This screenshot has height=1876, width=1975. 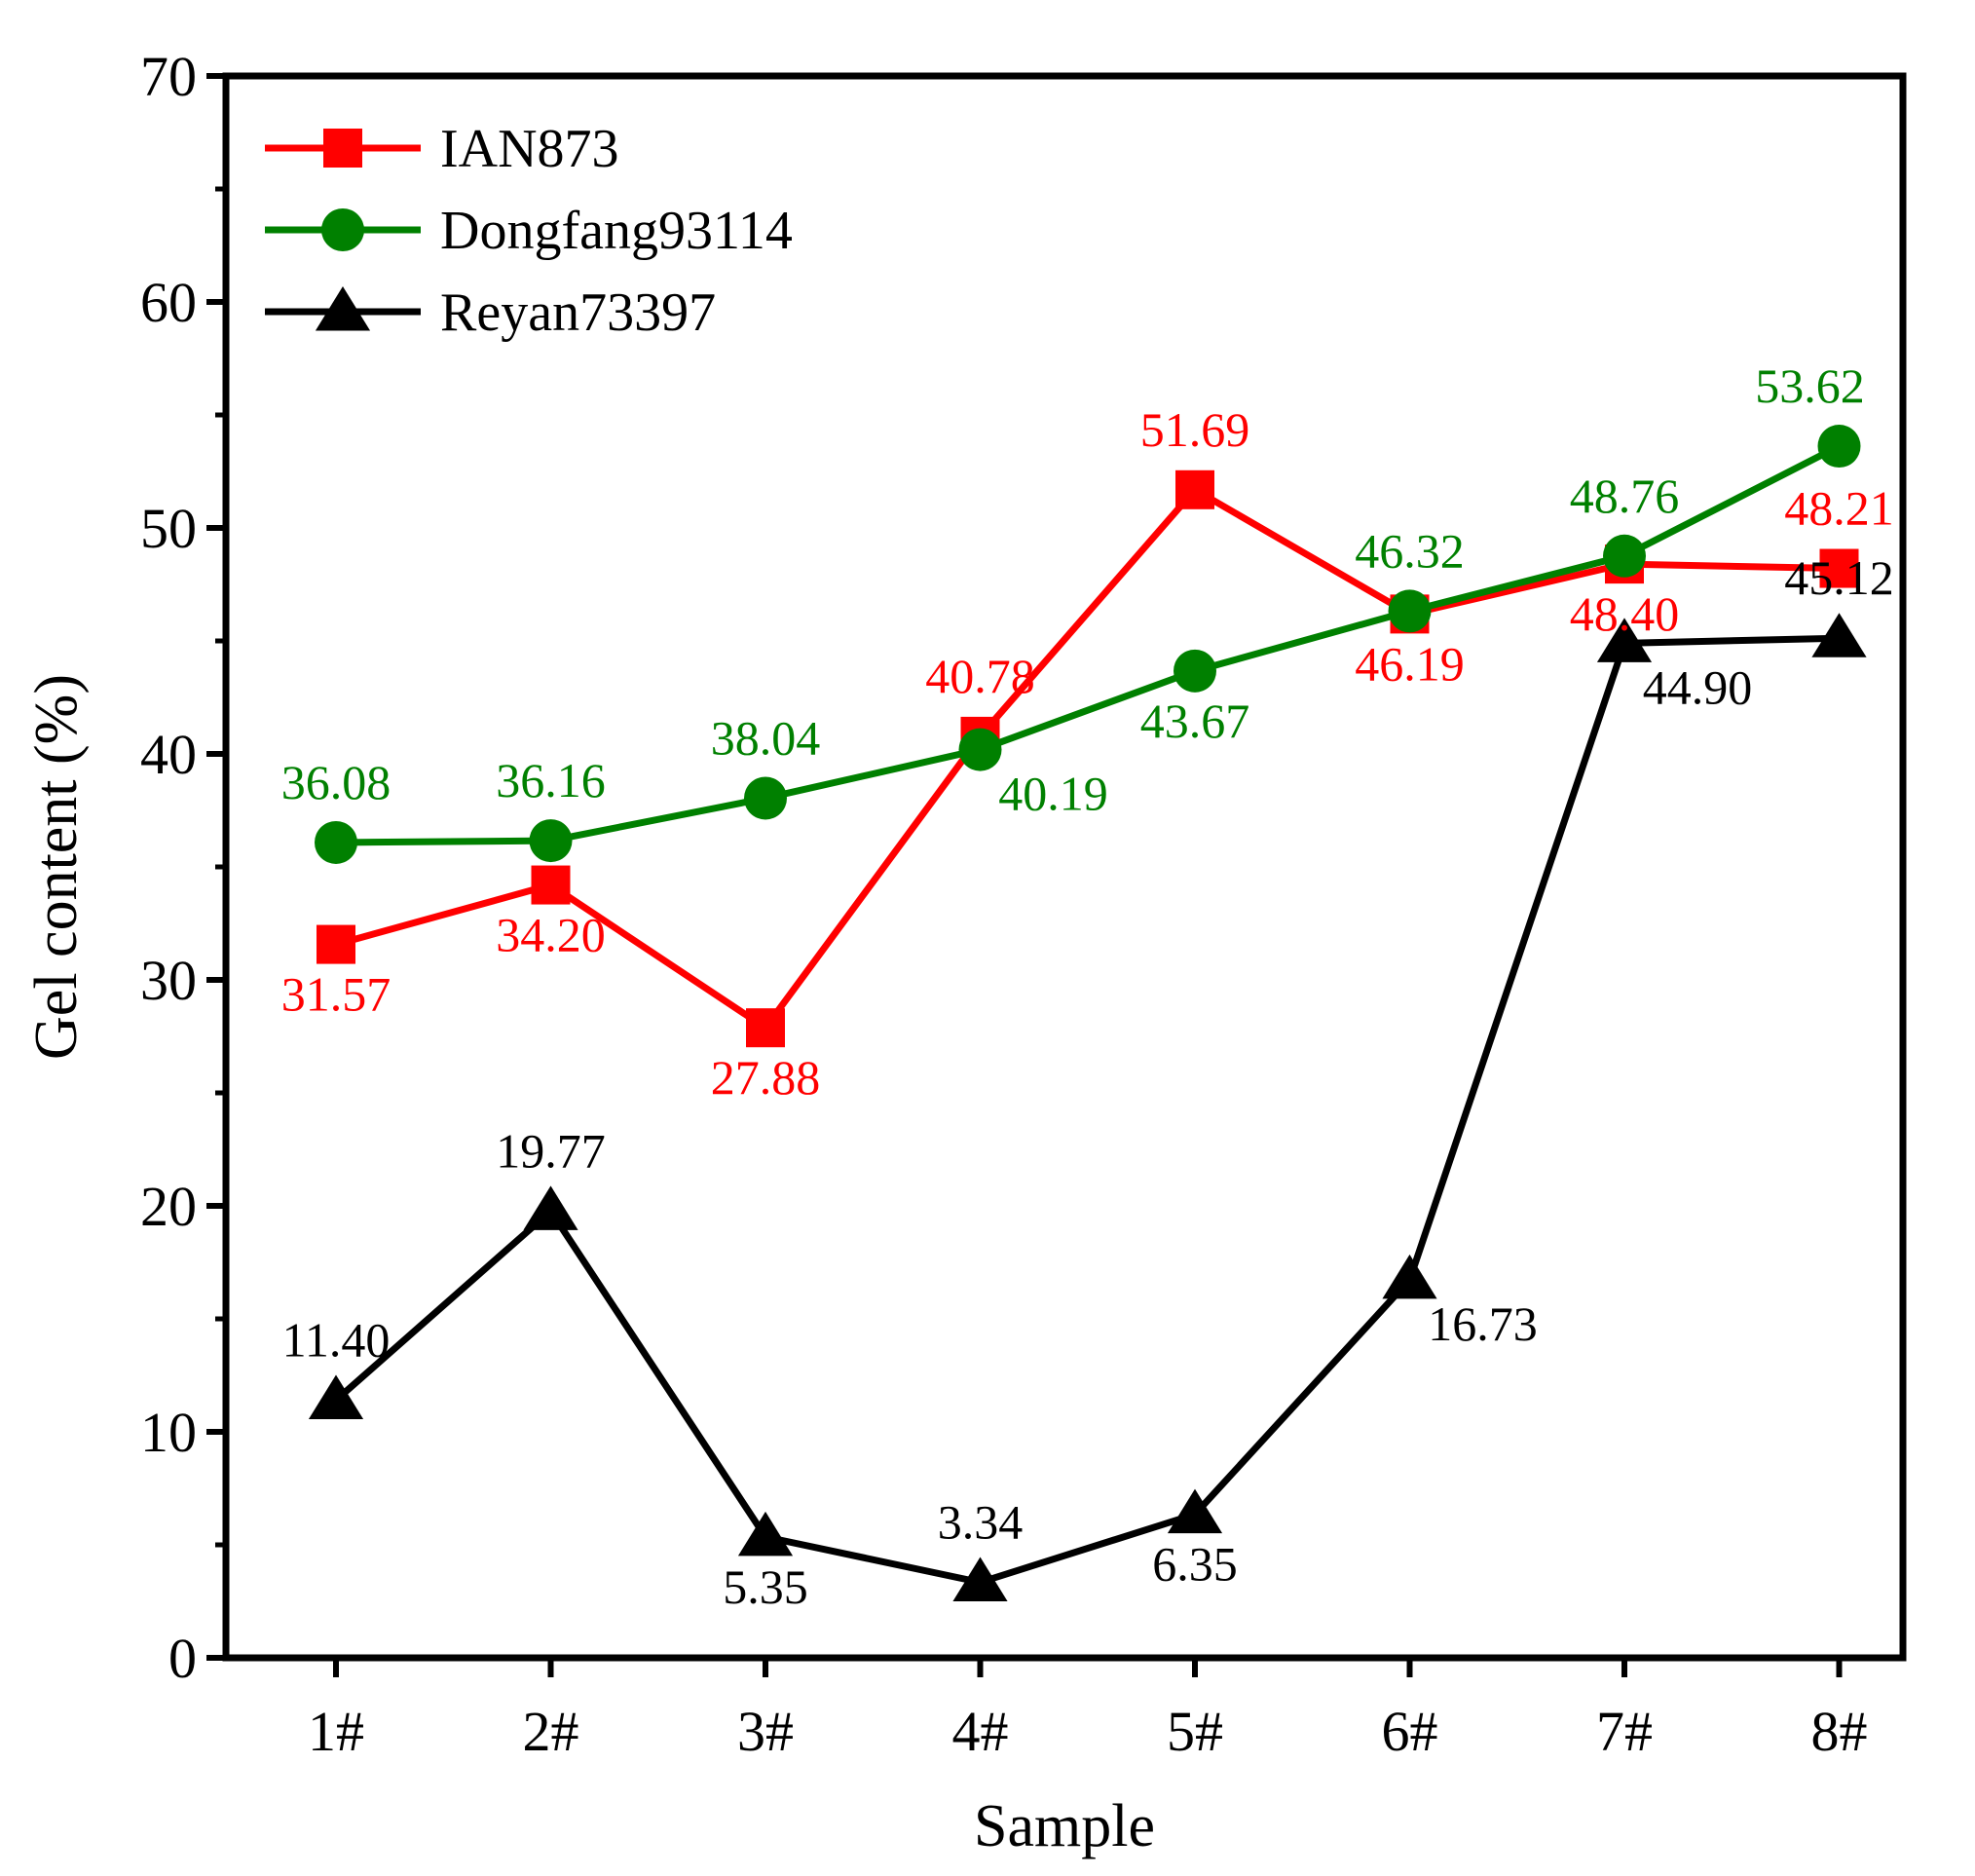 I want to click on legend-marker-ian873, so click(x=342, y=149).